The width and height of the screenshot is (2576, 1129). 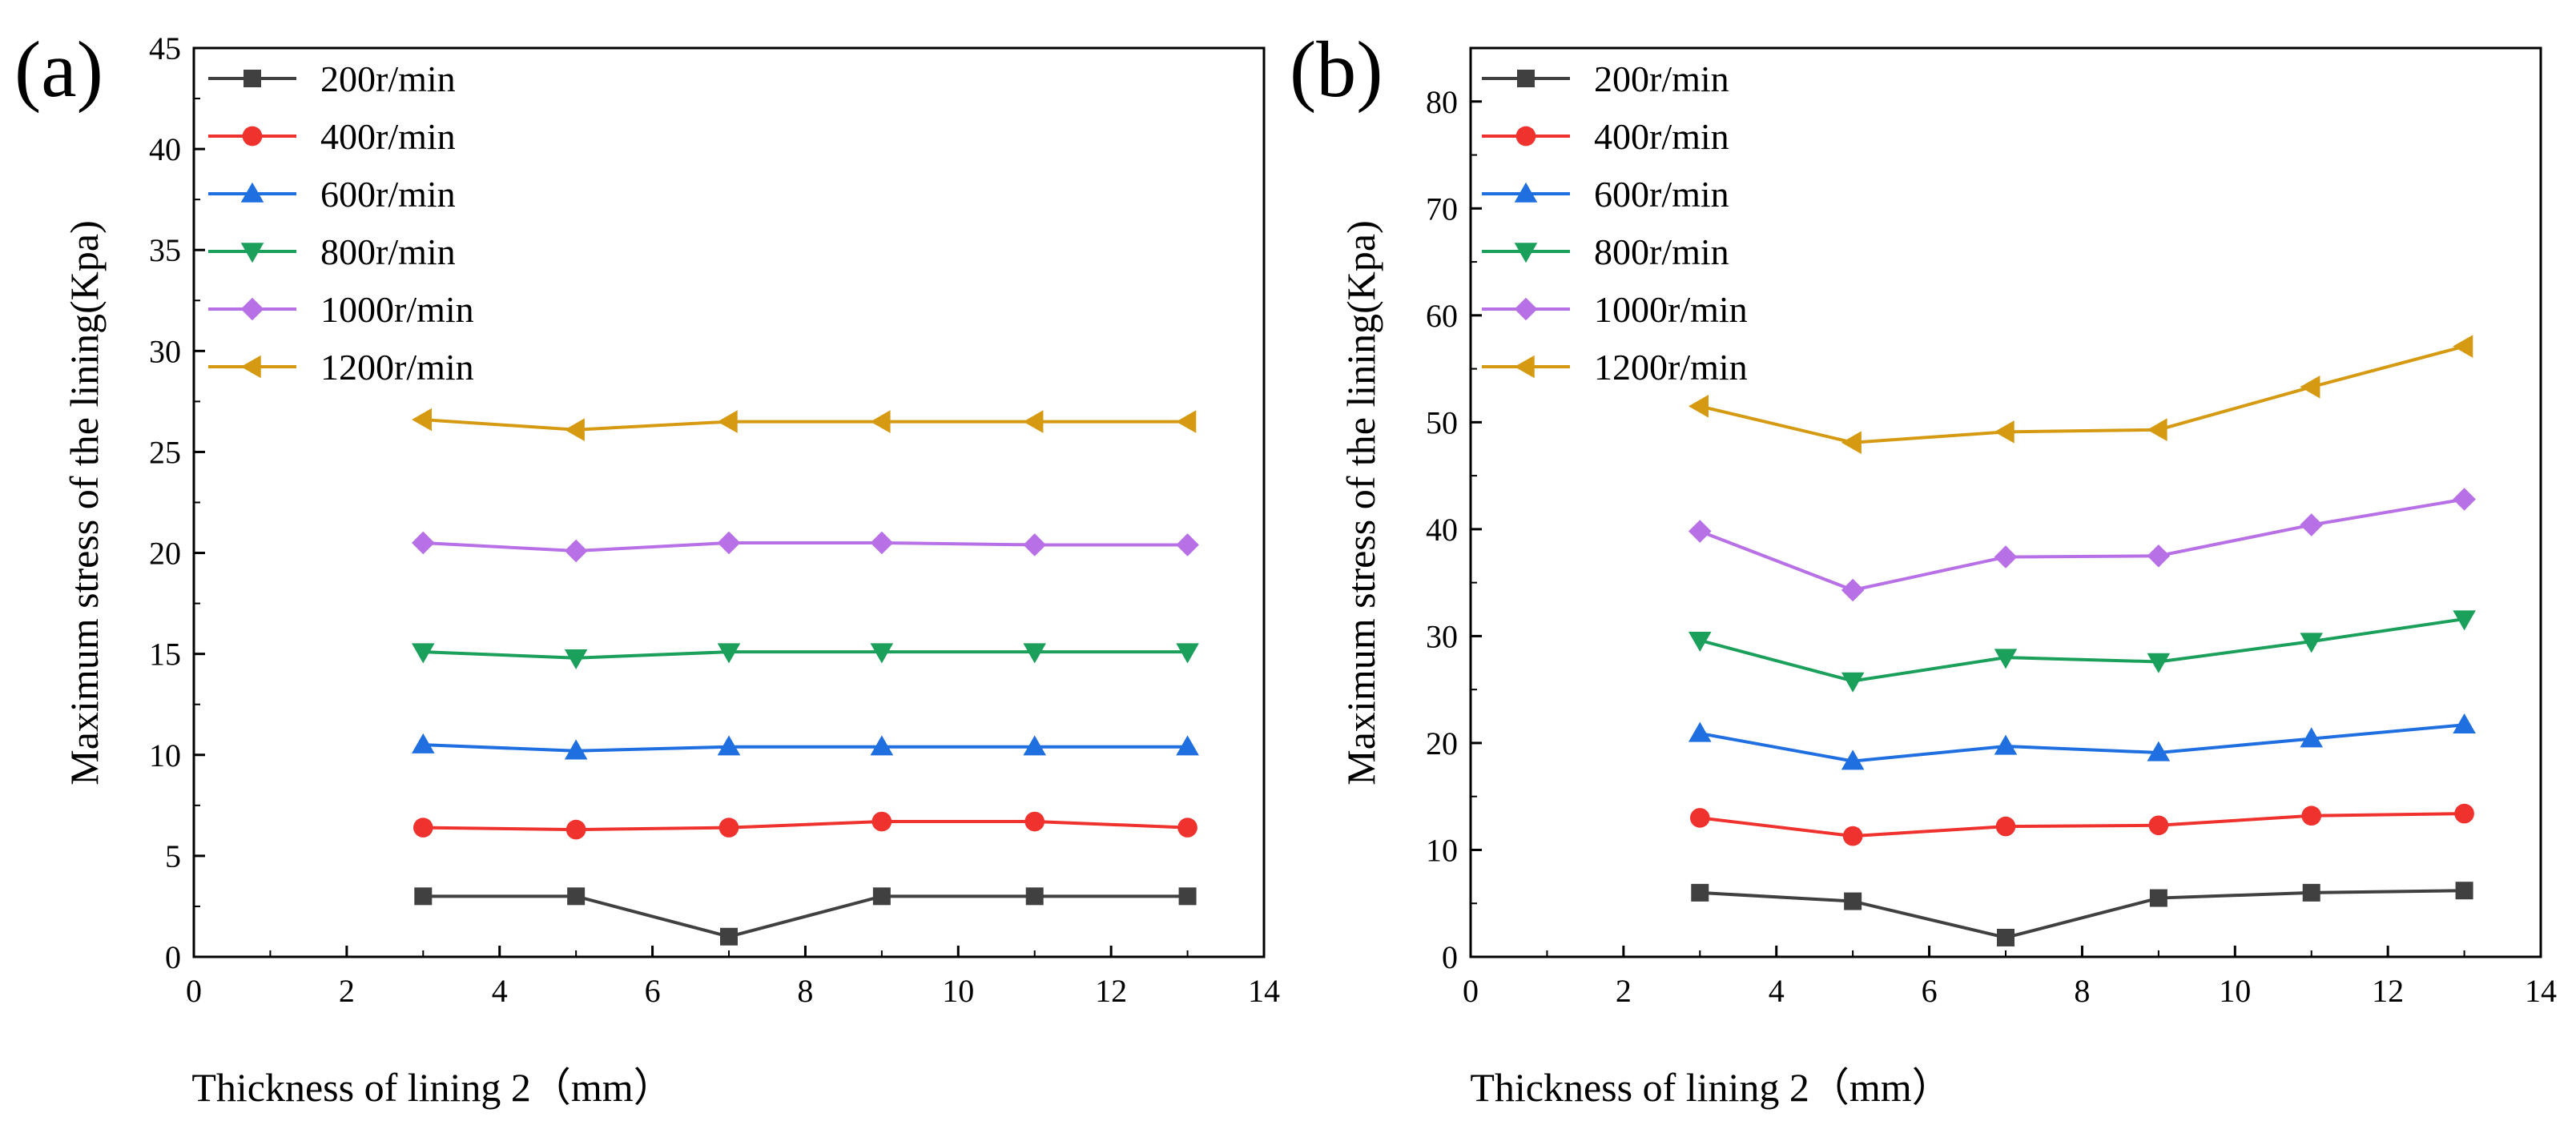 What do you see at coordinates (1777, 991) in the screenshot?
I see `x-tick-label: 4` at bounding box center [1777, 991].